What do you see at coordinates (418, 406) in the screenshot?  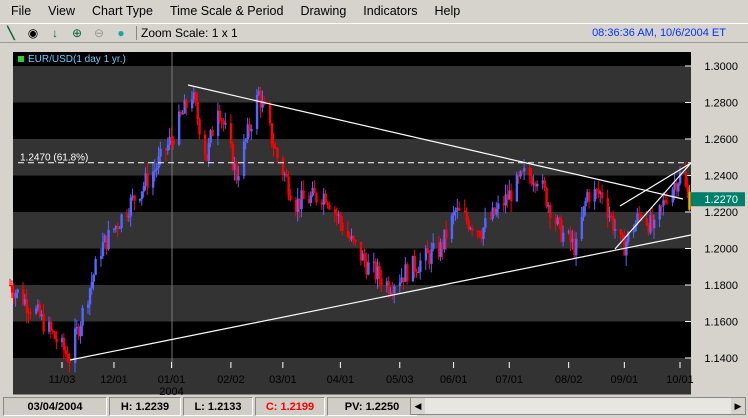 I see `scroll-left-button: ◀` at bounding box center [418, 406].